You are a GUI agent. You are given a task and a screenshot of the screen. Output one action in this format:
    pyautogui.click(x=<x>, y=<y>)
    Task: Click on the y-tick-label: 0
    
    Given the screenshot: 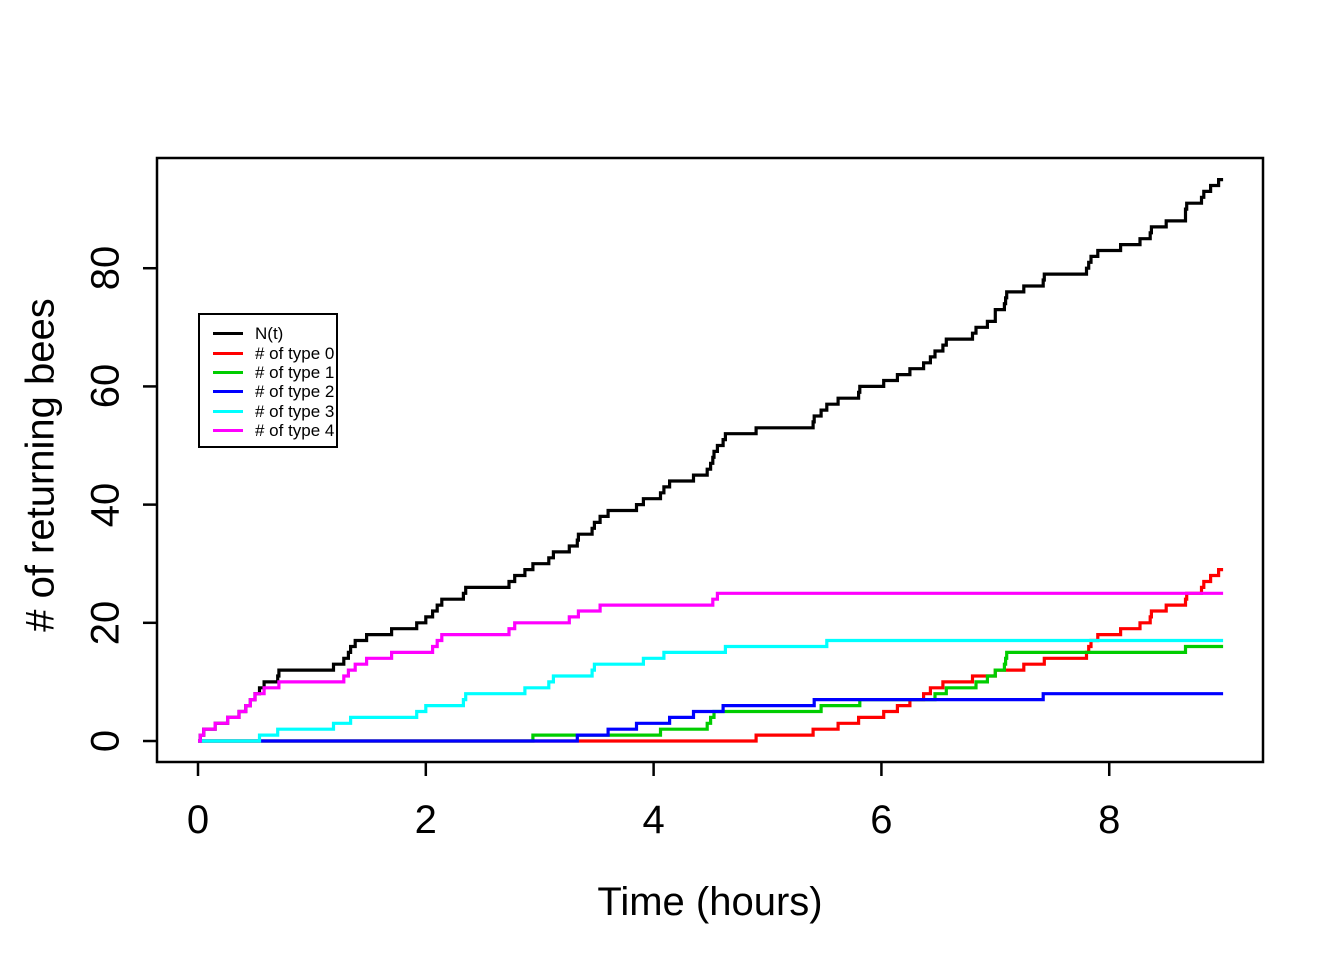 What is the action you would take?
    pyautogui.click(x=105, y=741)
    